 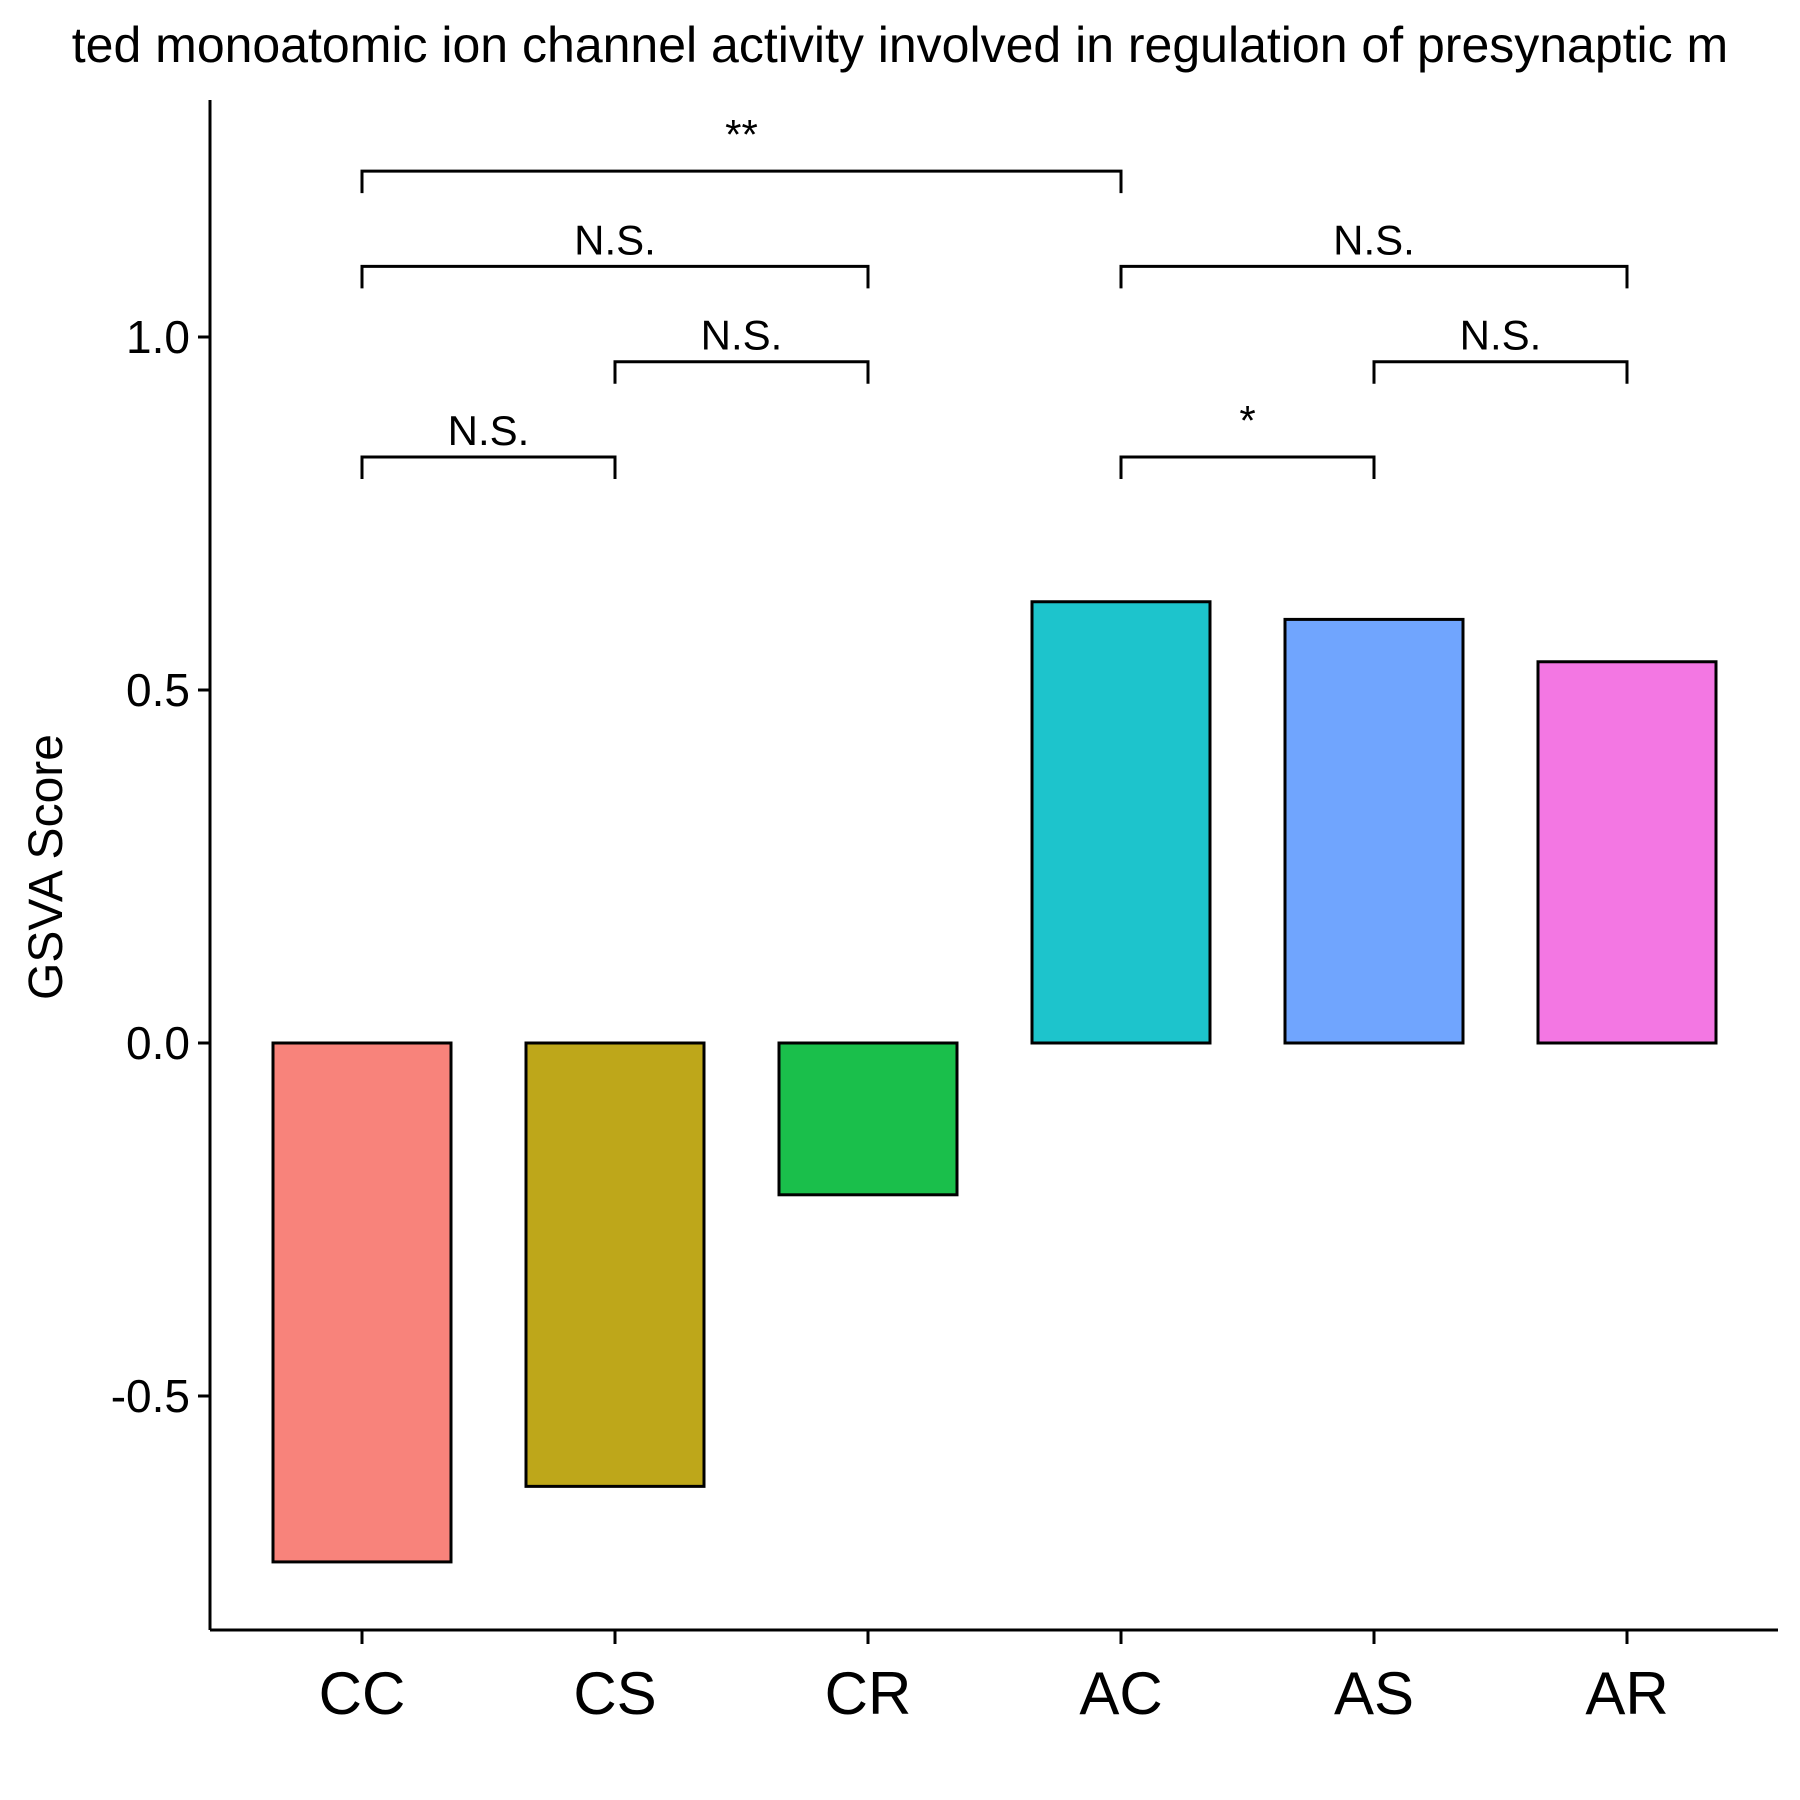 What do you see at coordinates (1120, 1693) in the screenshot?
I see `x-tick-label: AC` at bounding box center [1120, 1693].